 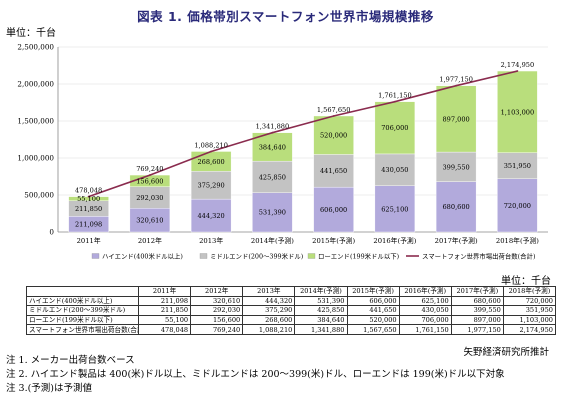 What do you see at coordinates (425, 301) in the screenshot?
I see `table-cell: 625,100` at bounding box center [425, 301].